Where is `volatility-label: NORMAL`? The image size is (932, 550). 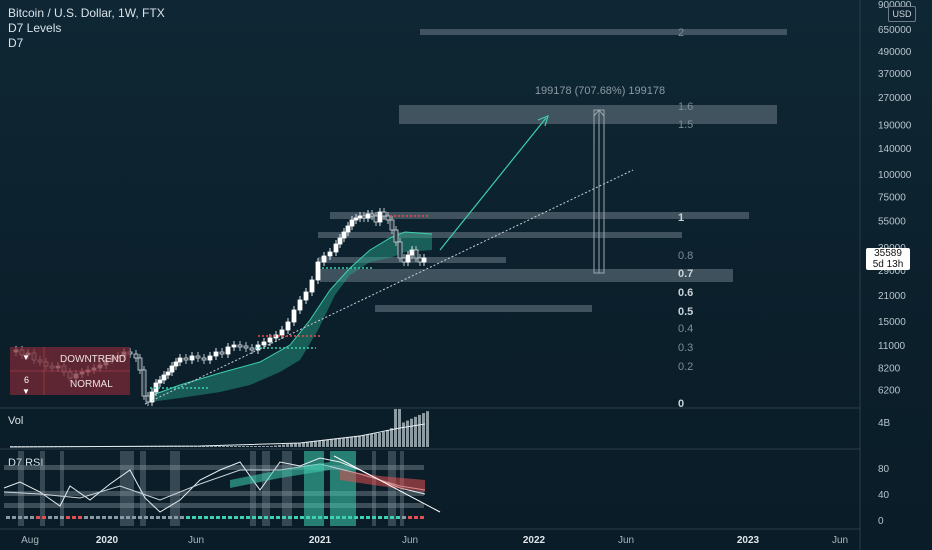
volatility-label: NORMAL is located at coordinates (91, 384).